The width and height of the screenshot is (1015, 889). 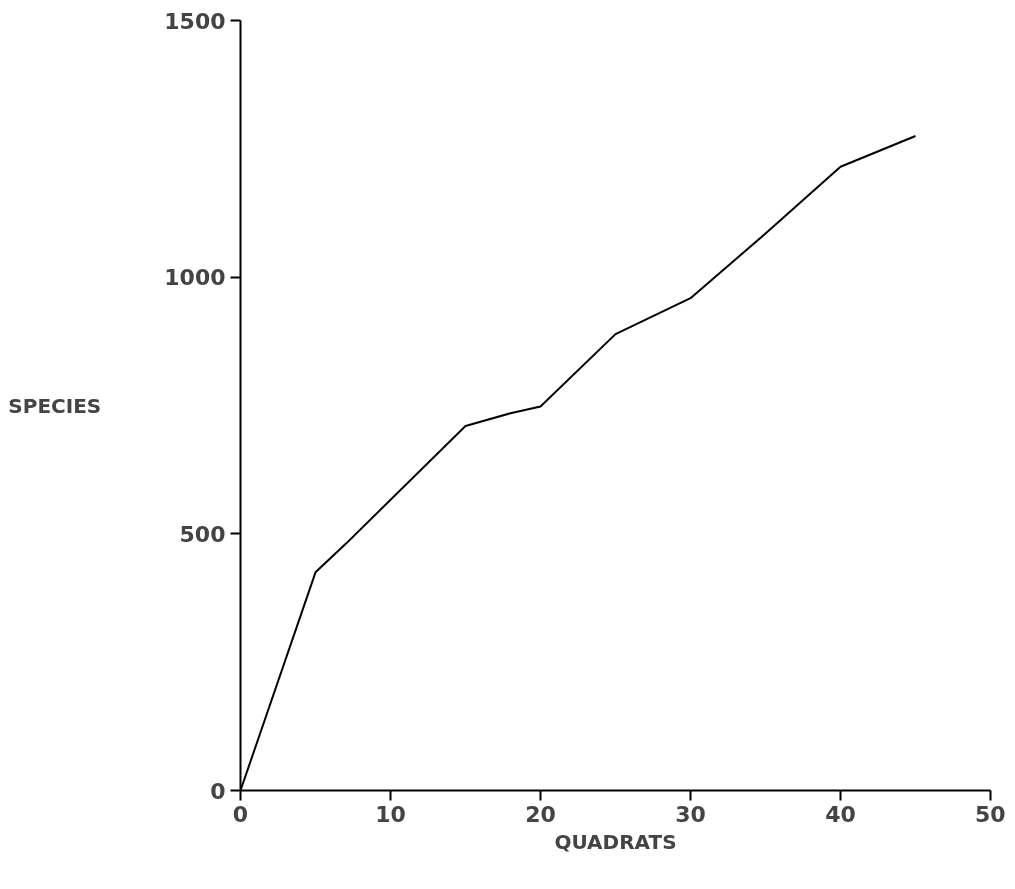 What do you see at coordinates (990, 814) in the screenshot?
I see `x-tick-label: 50` at bounding box center [990, 814].